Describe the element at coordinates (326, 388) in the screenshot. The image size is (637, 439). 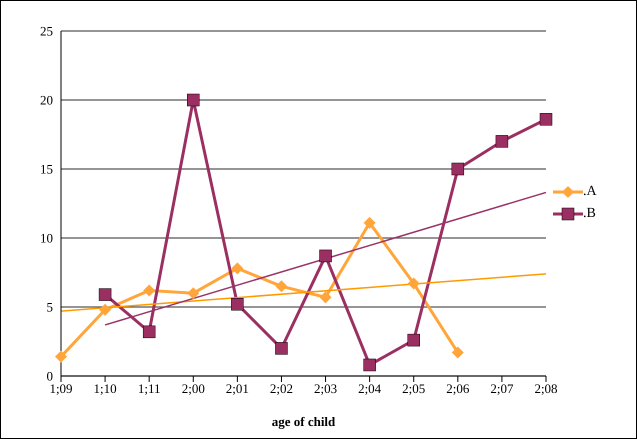
I see `x-tick-label: 2;03` at that location.